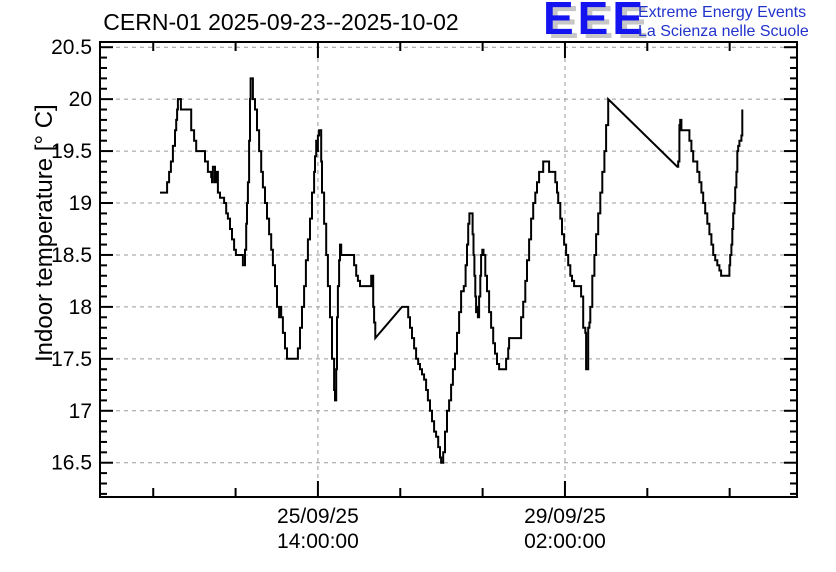  Describe the element at coordinates (80, 307) in the screenshot. I see `y-tick-label: 18` at that location.